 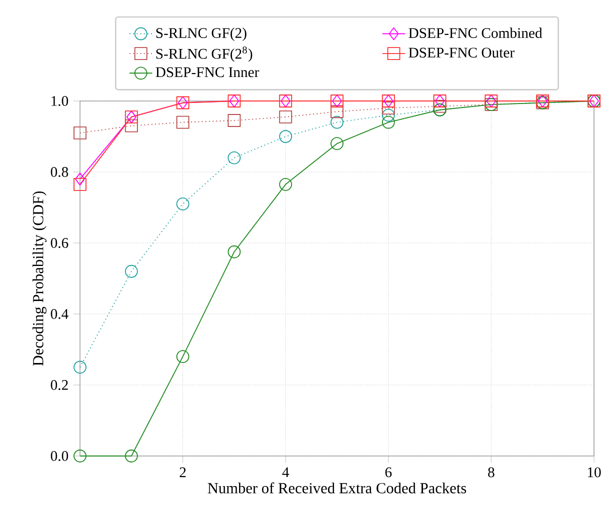 I want to click on x-tick-label: 8, so click(x=491, y=472).